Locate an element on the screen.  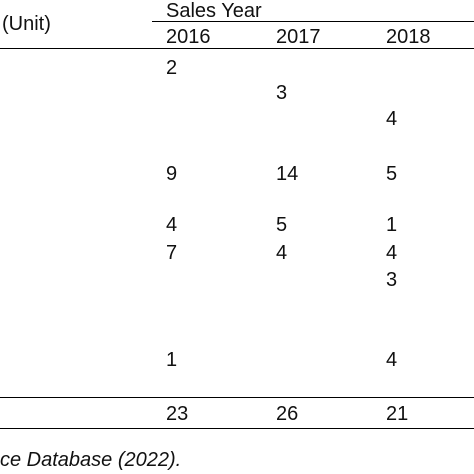
cell-row6-2016: 7 is located at coordinates (172, 253).